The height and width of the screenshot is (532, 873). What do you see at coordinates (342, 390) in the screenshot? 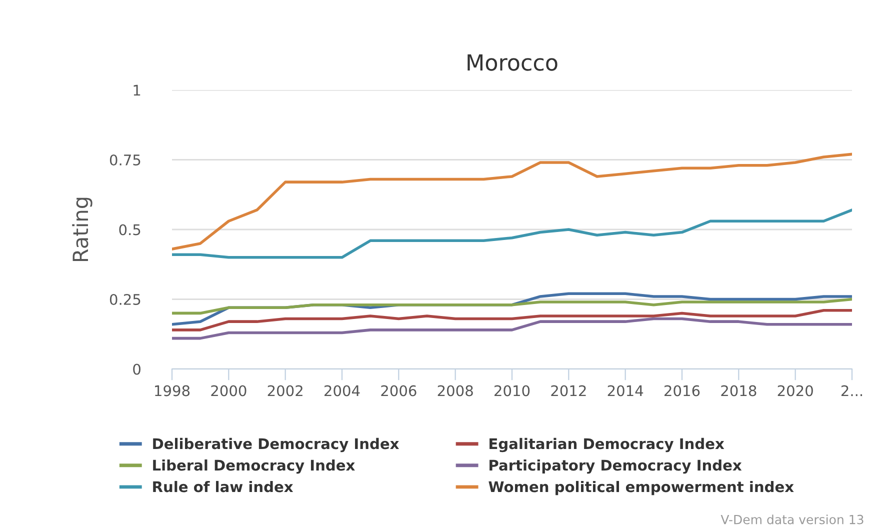
I see `x-tick-label: 2004` at bounding box center [342, 390].